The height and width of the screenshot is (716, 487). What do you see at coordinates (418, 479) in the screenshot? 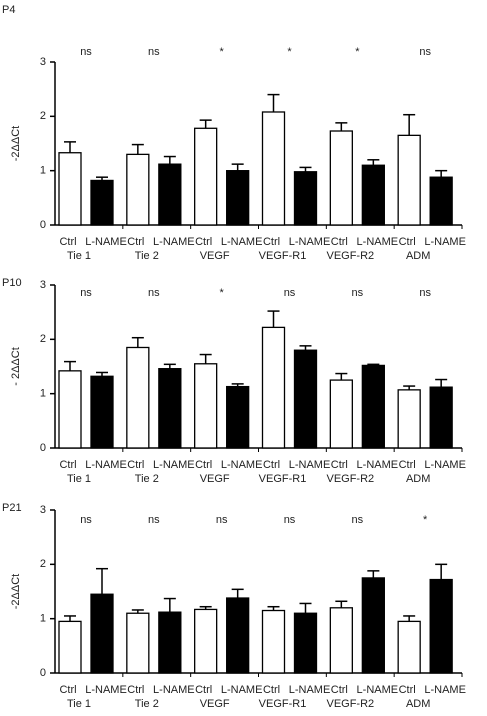
I see `group-label: ADM` at bounding box center [418, 479].